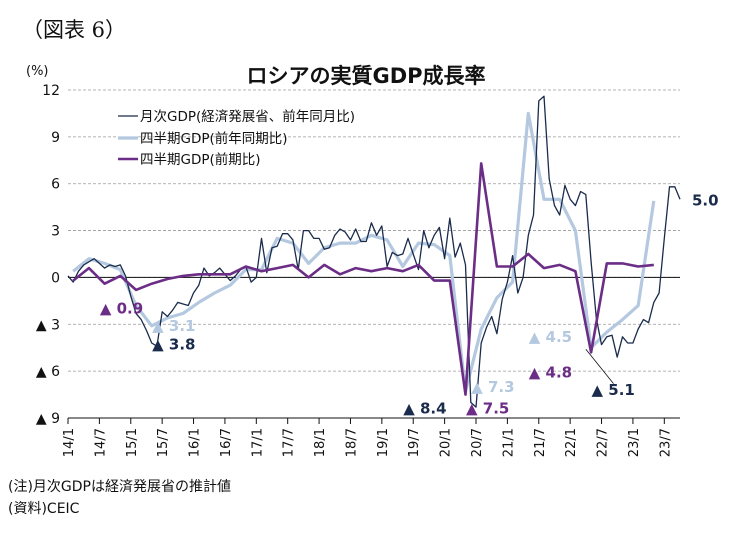 The height and width of the screenshot is (534, 732). Describe the element at coordinates (424, 409) in the screenshot. I see `annotation-label: ▲ 8.4` at that location.